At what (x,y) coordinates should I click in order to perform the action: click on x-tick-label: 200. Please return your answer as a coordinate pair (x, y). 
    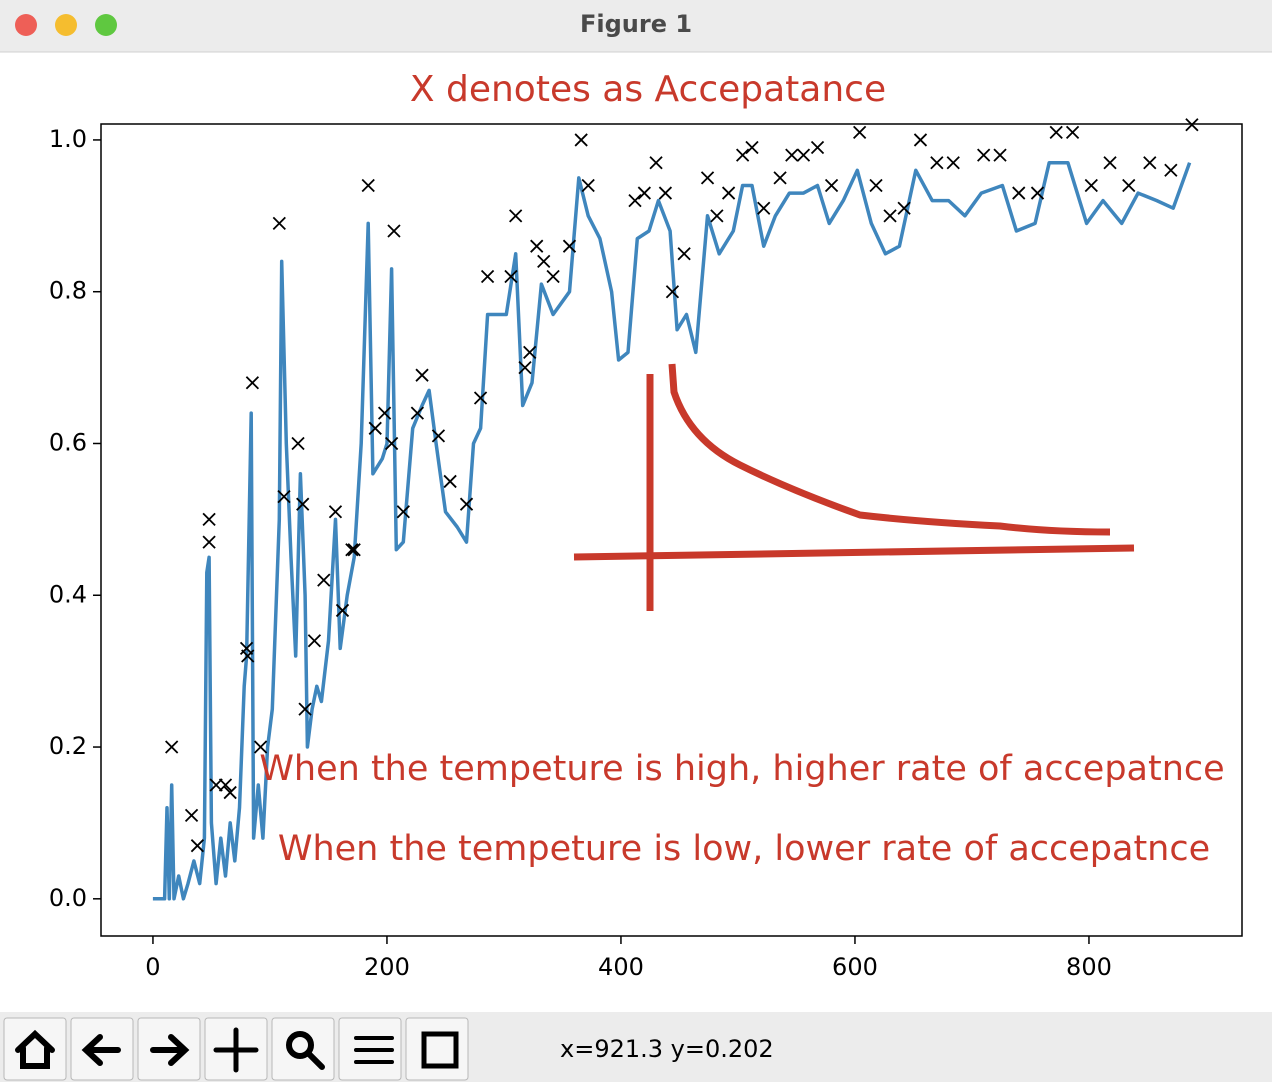
    Looking at the image, I should click on (387, 967).